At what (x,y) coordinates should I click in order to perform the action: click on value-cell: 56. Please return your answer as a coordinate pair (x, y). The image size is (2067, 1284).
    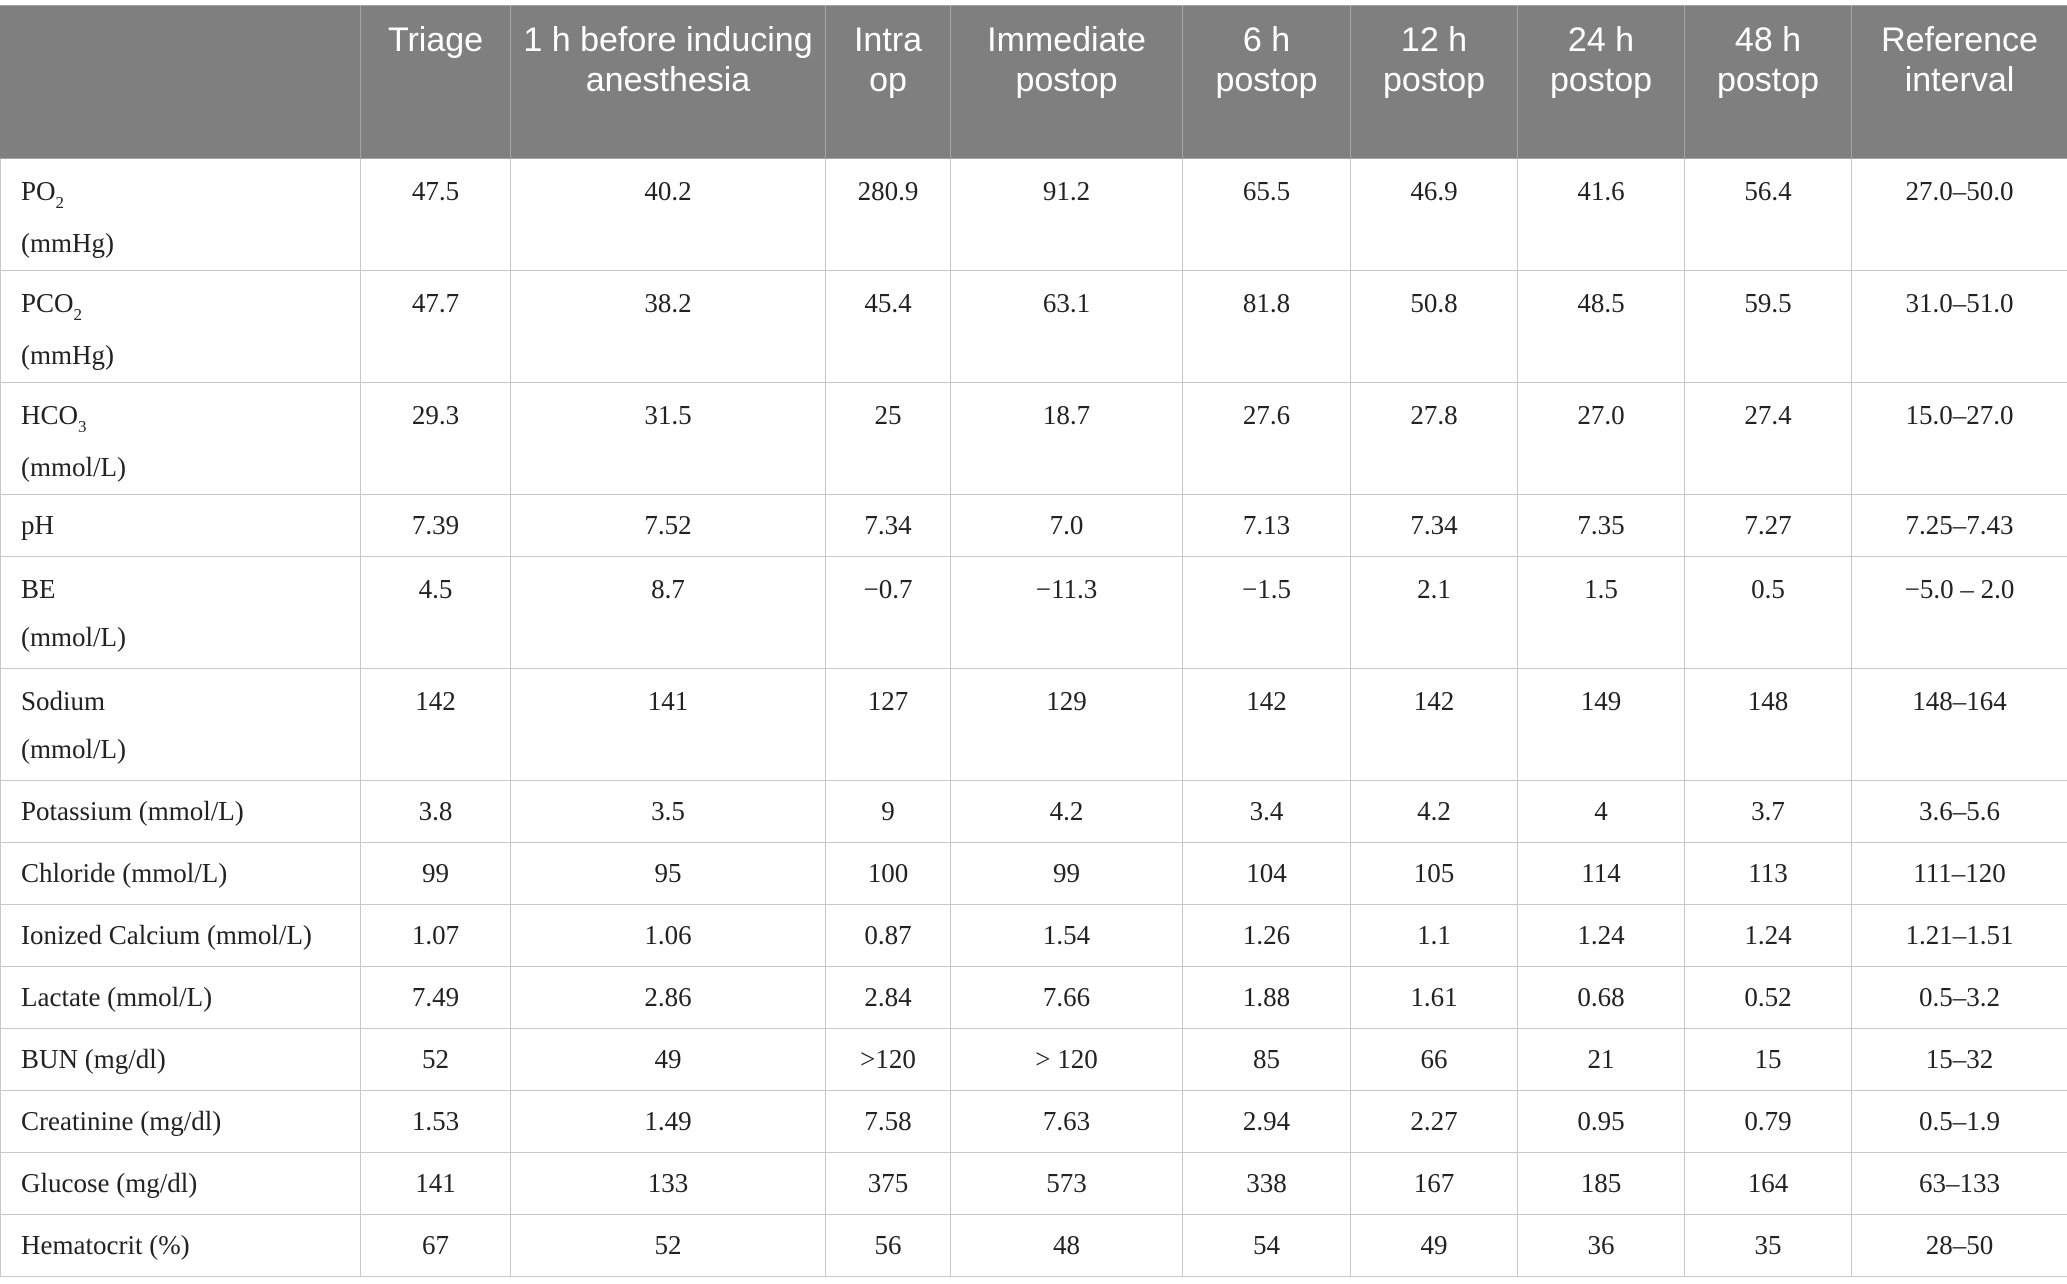
    Looking at the image, I should click on (888, 1245).